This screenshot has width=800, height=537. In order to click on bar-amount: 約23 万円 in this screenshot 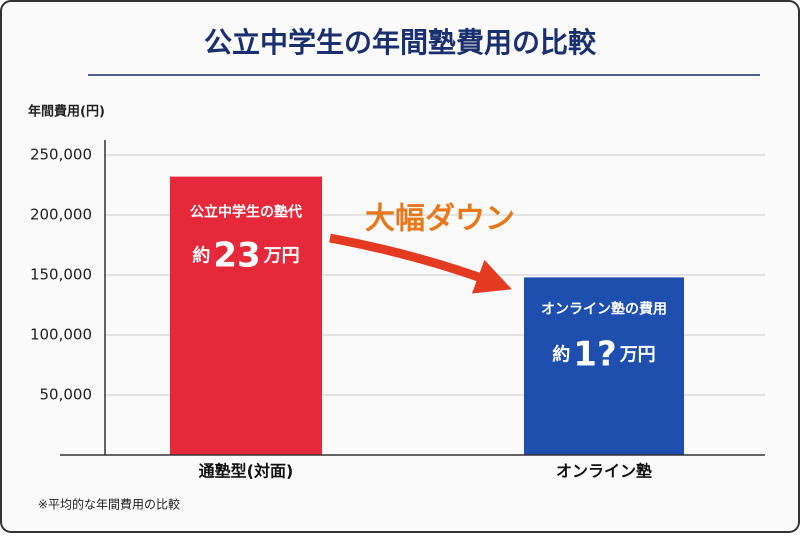, I will do `click(245, 255)`.